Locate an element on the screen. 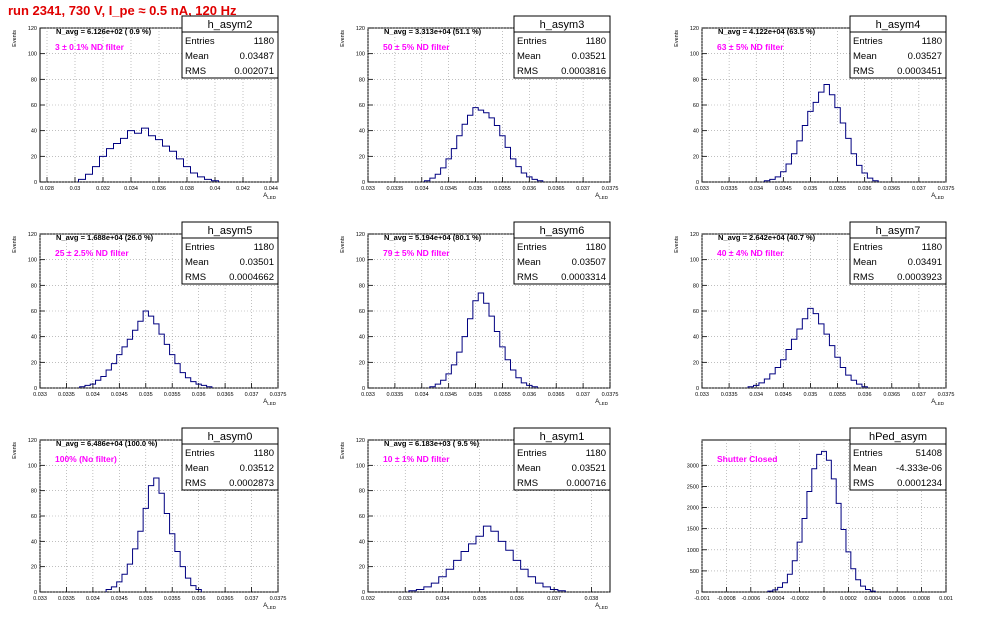 This screenshot has height=622, width=996. y-tick-label: 2000 is located at coordinates (693, 509).